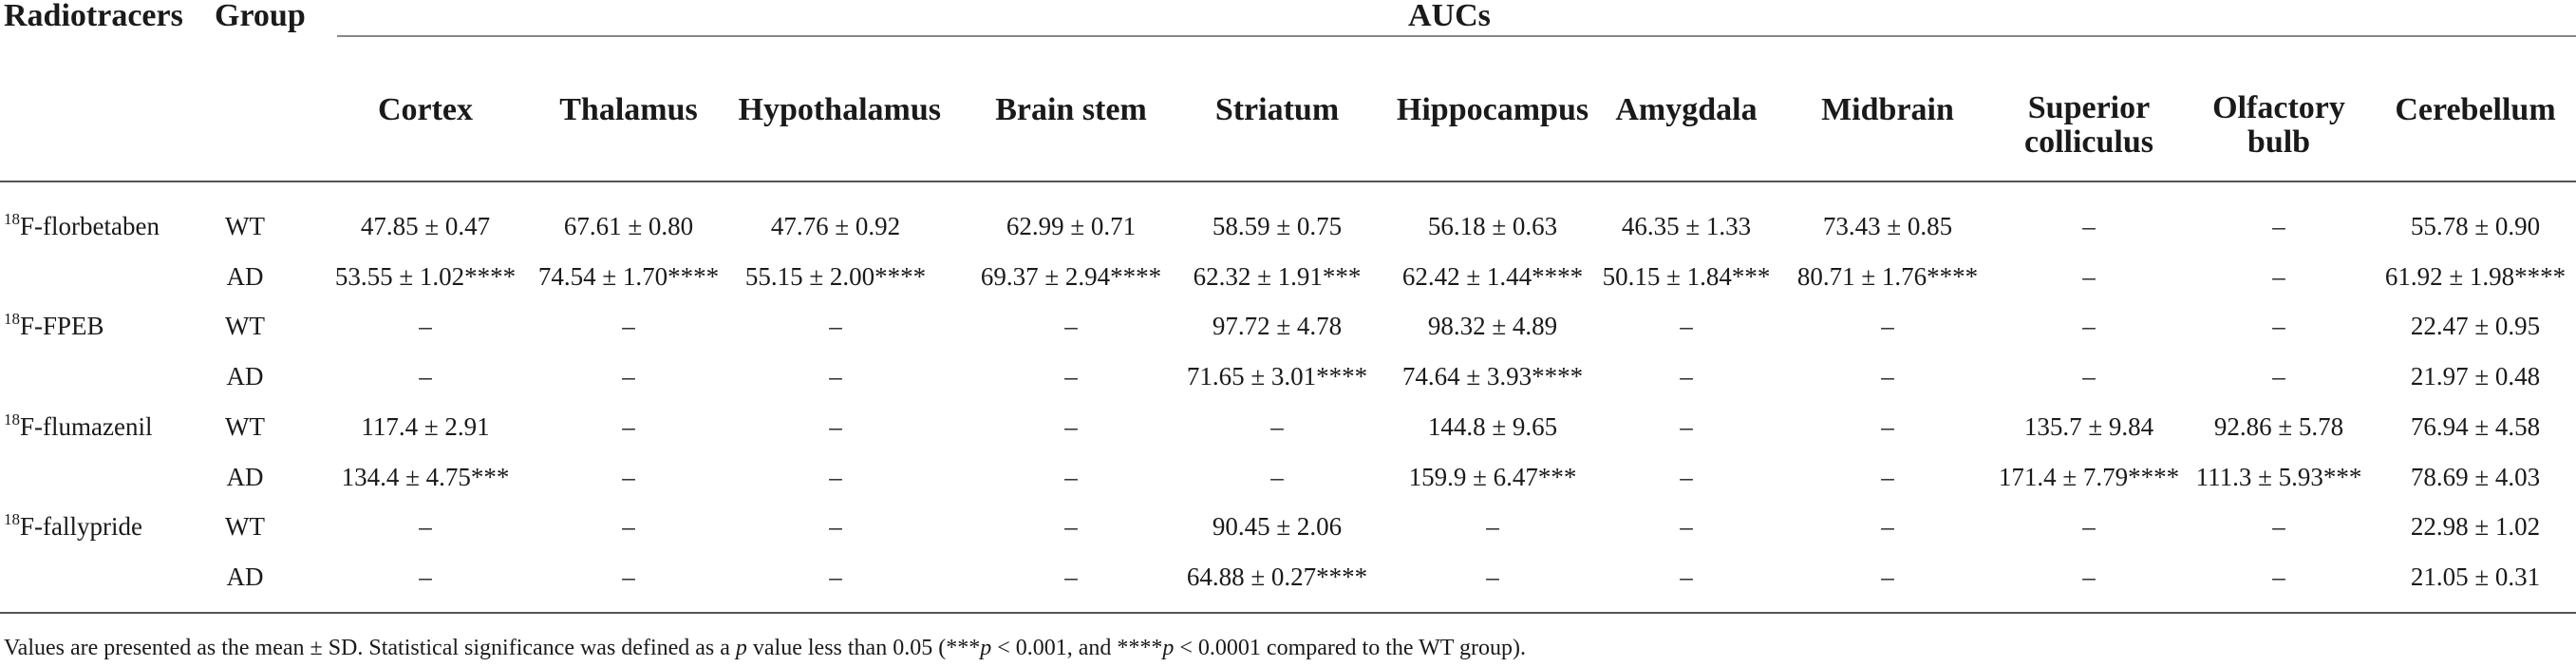  What do you see at coordinates (1492, 109) in the screenshot?
I see `region-header: Hippocampus` at bounding box center [1492, 109].